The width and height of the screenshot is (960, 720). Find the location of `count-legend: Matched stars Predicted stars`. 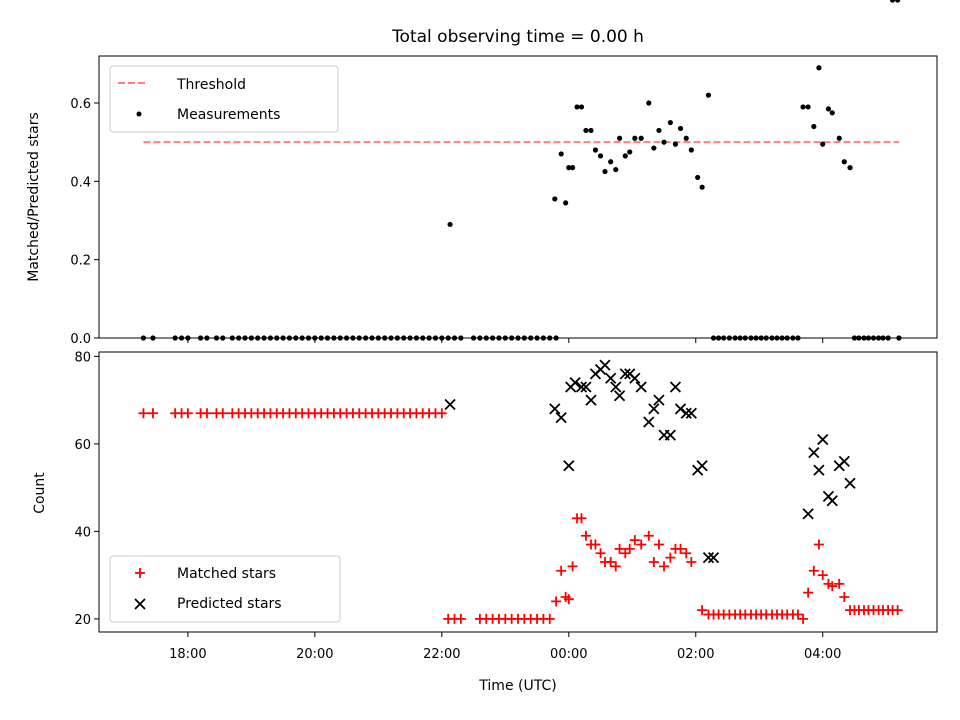

count-legend: Matched stars Predicted stars is located at coordinates (225, 589).